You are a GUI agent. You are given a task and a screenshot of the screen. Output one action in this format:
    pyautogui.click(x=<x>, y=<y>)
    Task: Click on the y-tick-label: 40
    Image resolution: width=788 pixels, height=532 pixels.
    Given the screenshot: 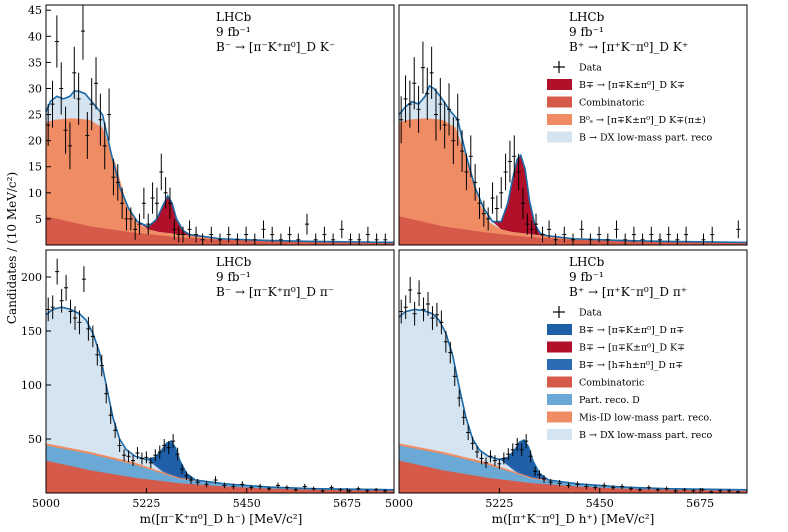 What is the action you would take?
    pyautogui.click(x=35, y=36)
    